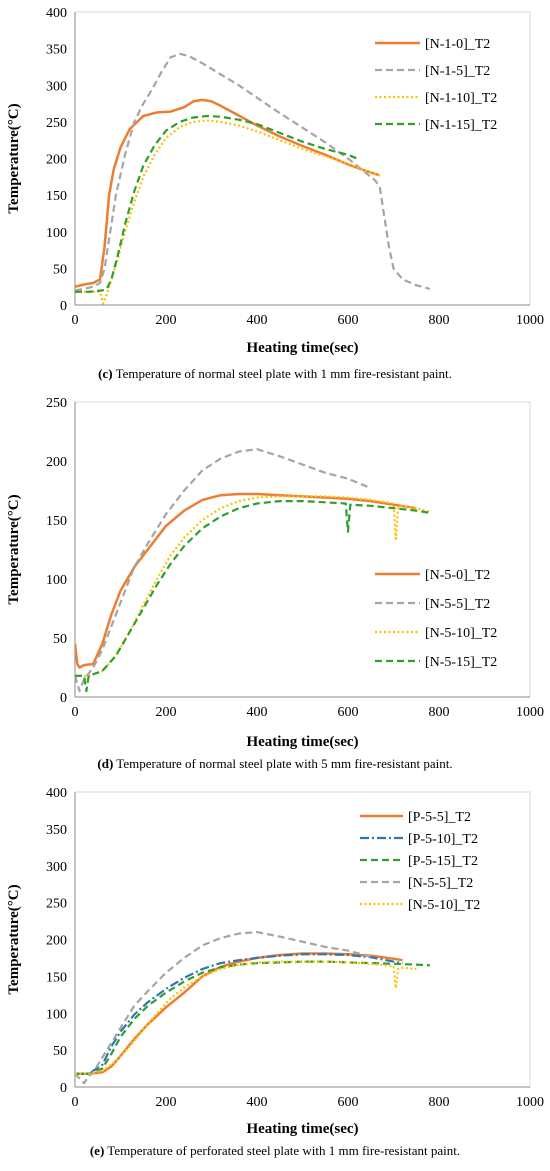 This screenshot has height=1171, width=550. I want to click on legend-label-e-5: [N-5-10]_T2, so click(444, 905).